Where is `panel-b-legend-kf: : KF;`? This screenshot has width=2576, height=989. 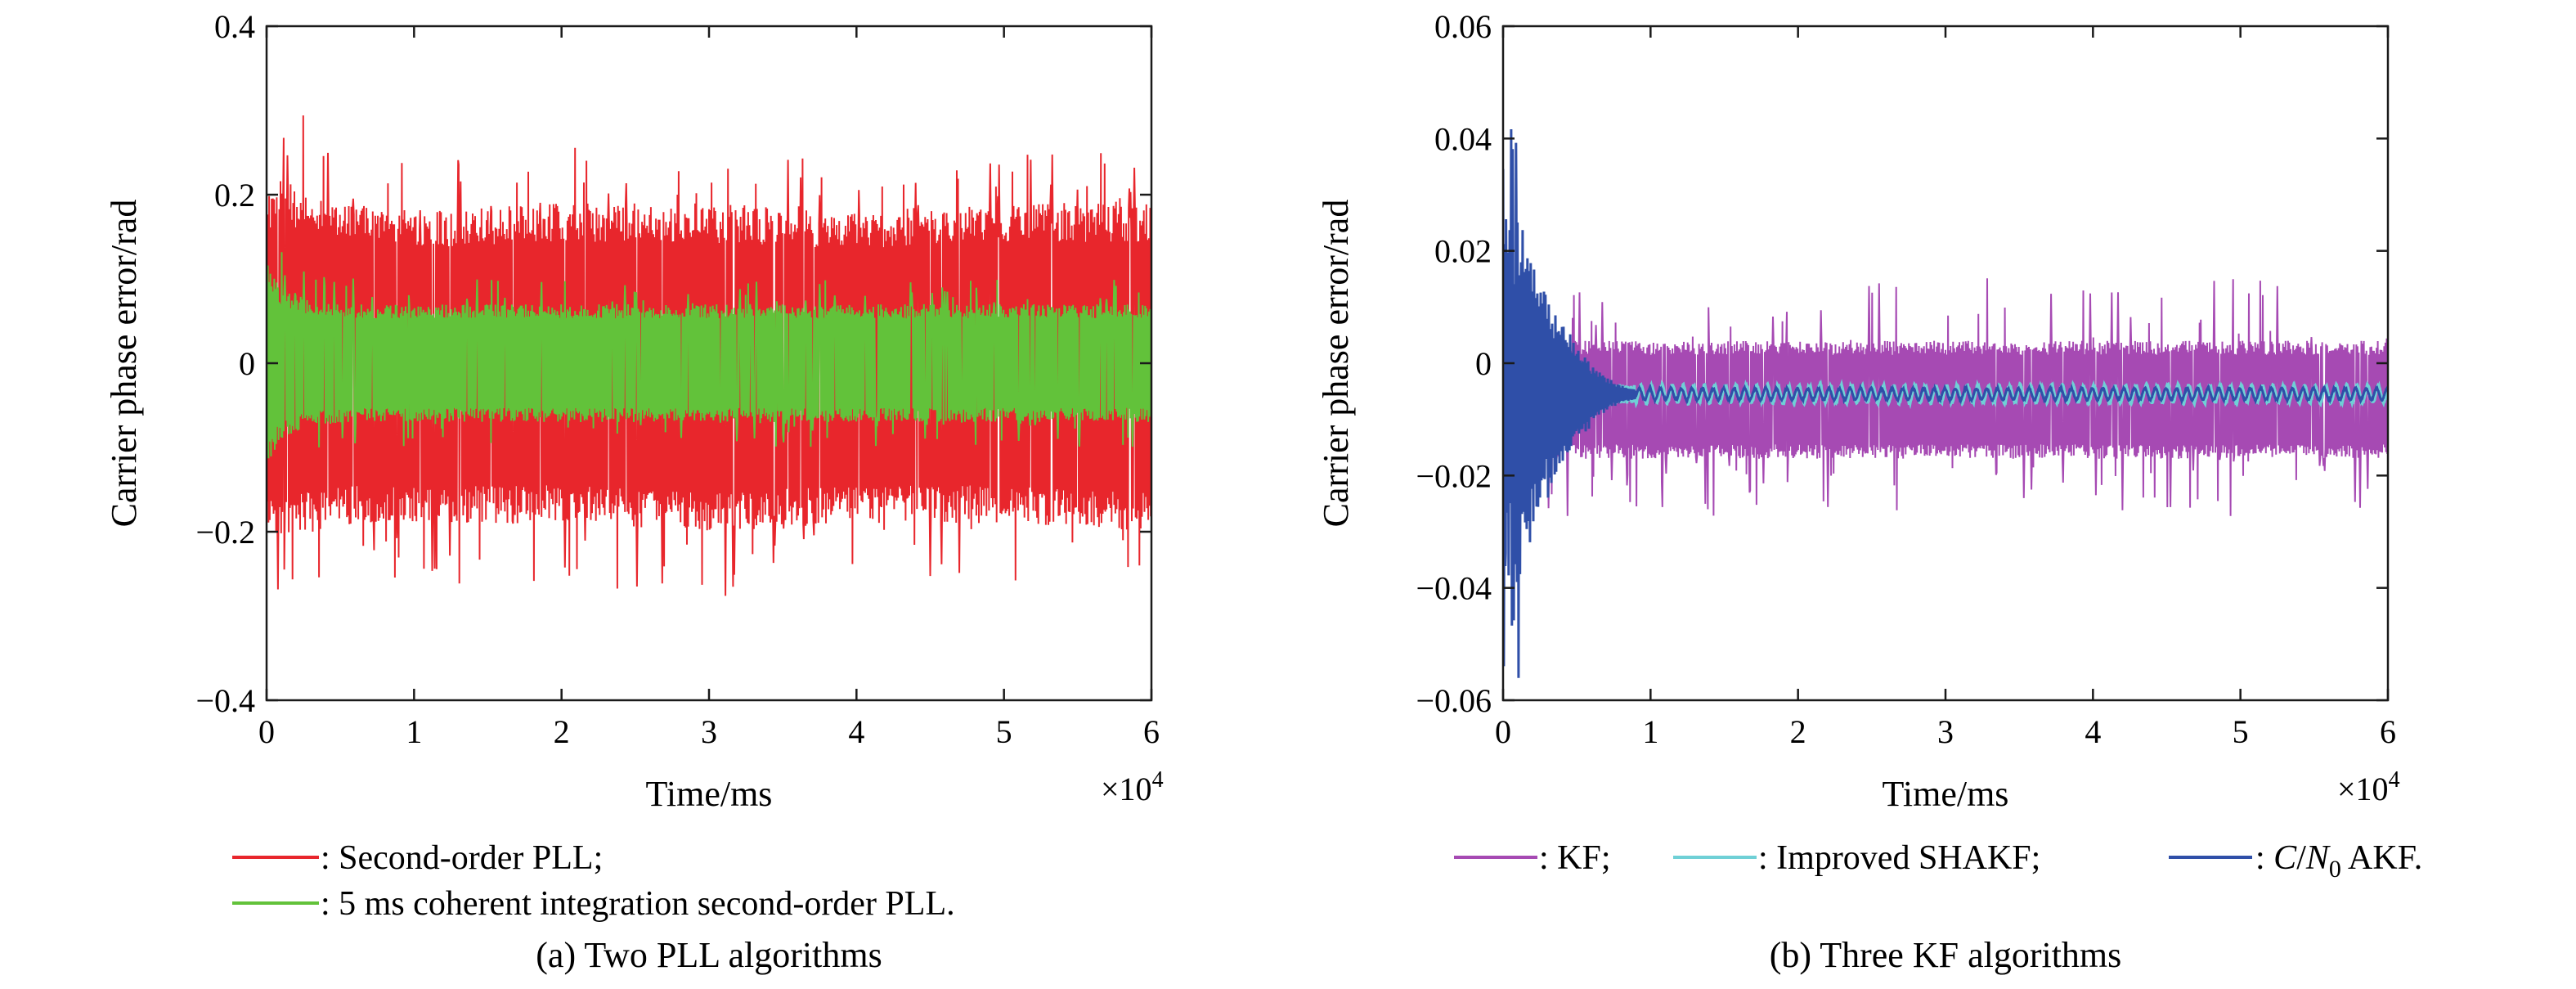
panel-b-legend-kf: : KF; is located at coordinates (1575, 858).